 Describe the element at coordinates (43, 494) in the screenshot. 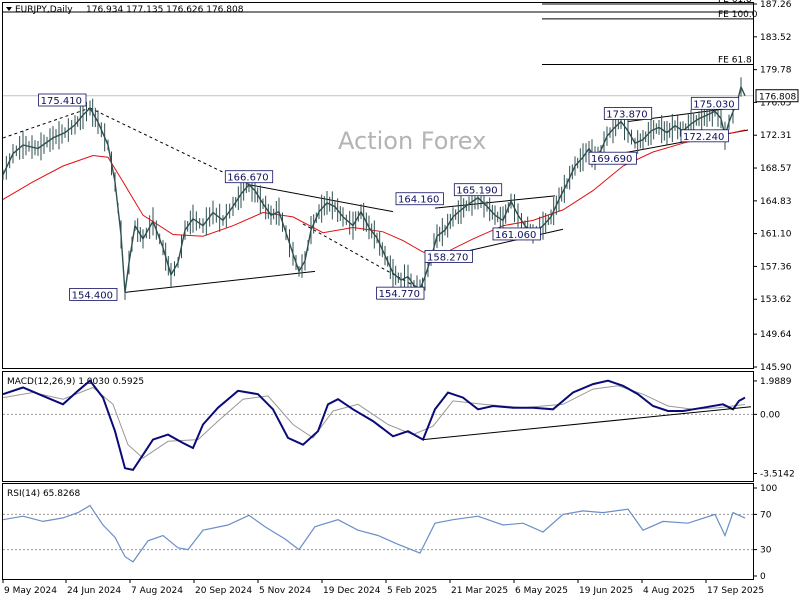

I see `rsi-title: RSI(14) 65.8268` at that location.